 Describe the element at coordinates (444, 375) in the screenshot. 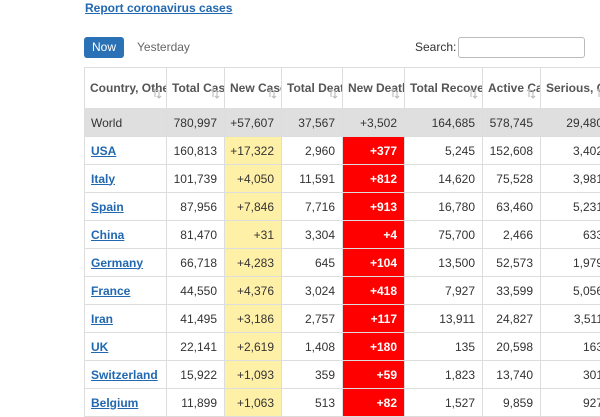

I see `cell: 1,823` at that location.